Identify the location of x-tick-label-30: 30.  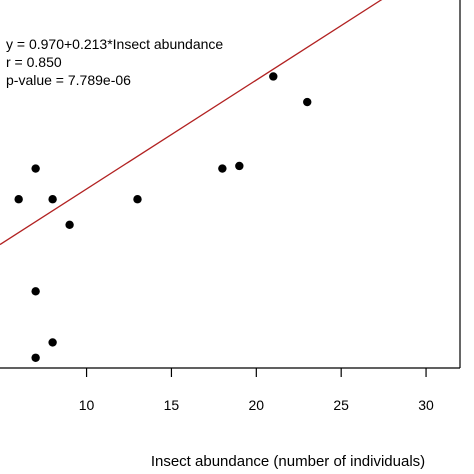
(426, 405).